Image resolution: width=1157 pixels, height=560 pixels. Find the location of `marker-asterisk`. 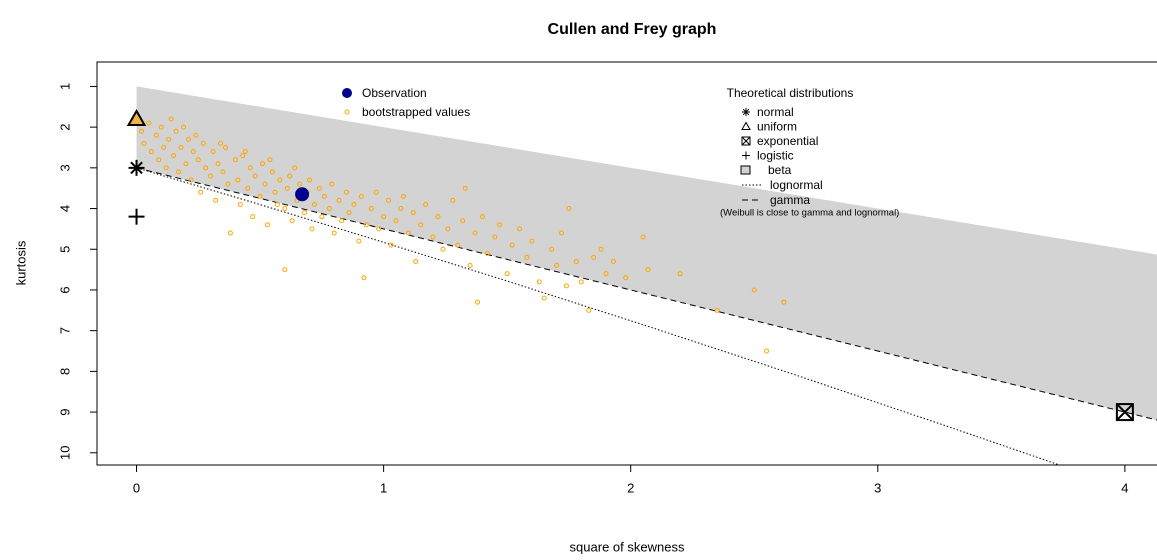

marker-asterisk is located at coordinates (136, 167).